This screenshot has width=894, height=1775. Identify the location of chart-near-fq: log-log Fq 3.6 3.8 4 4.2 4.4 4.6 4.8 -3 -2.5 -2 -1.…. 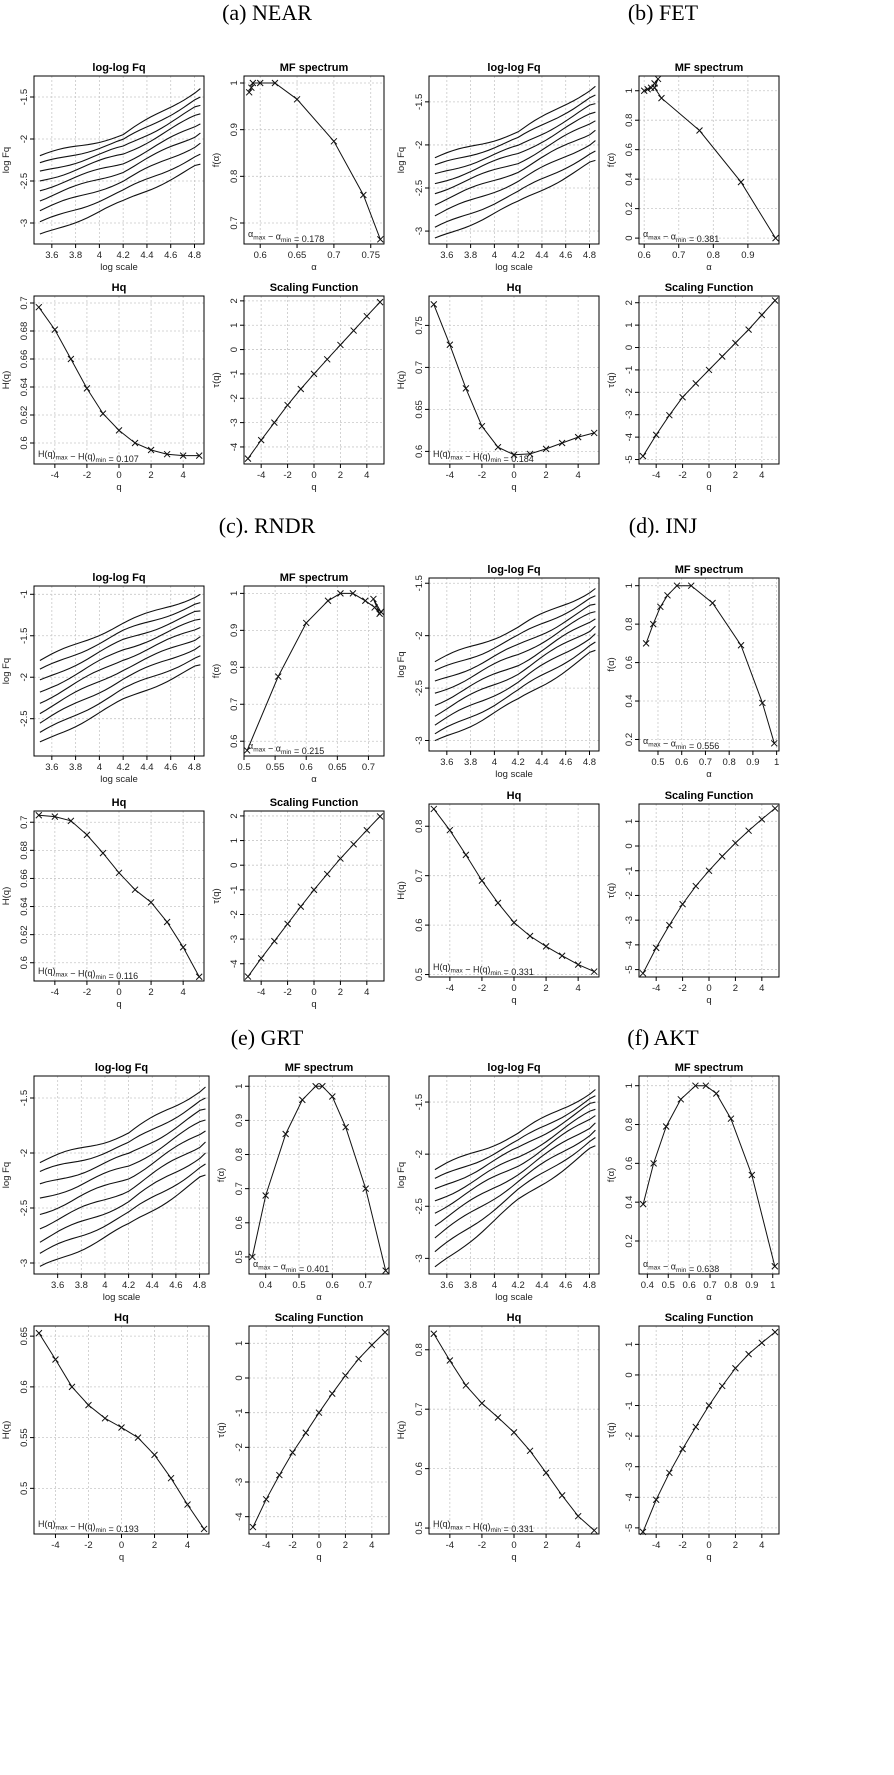
(103, 167).